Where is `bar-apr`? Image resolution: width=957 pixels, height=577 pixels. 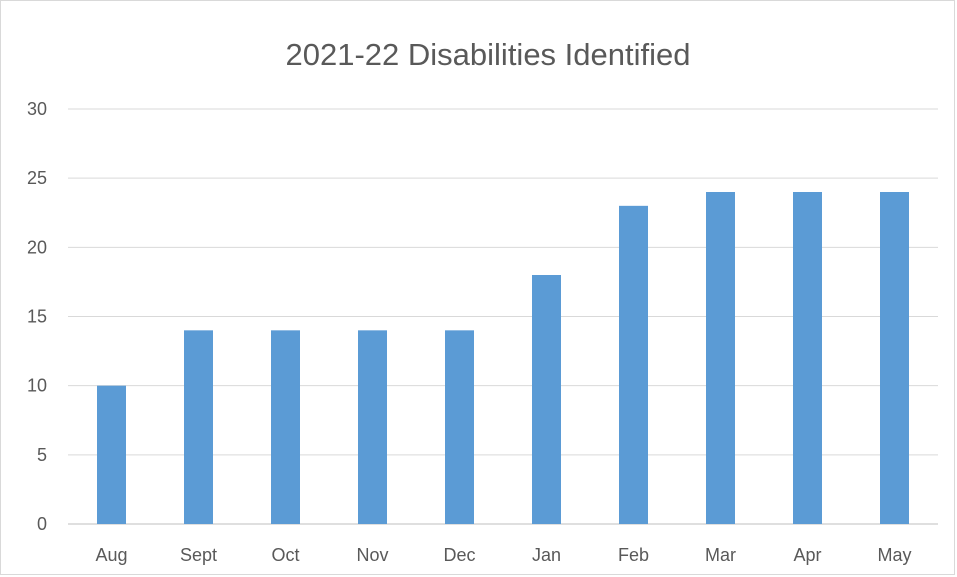
bar-apr is located at coordinates (807, 358).